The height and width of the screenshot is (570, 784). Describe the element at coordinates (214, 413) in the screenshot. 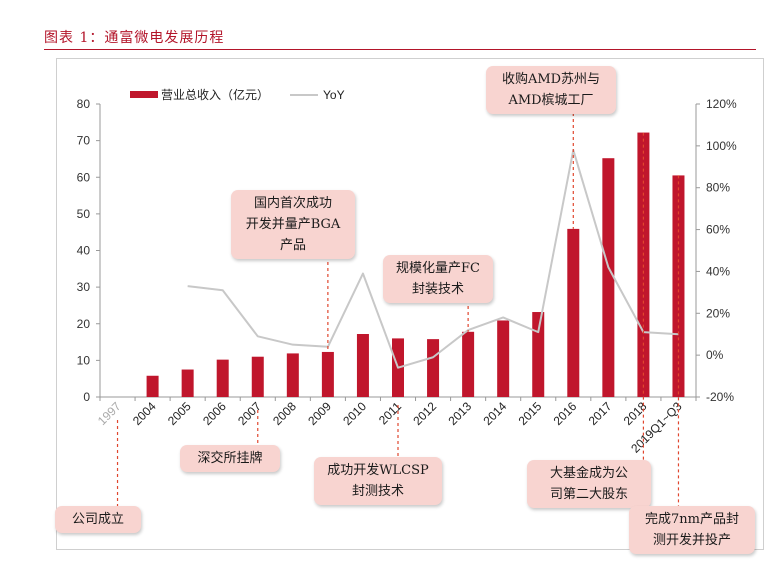

I see `x-tick-label: 2006` at that location.